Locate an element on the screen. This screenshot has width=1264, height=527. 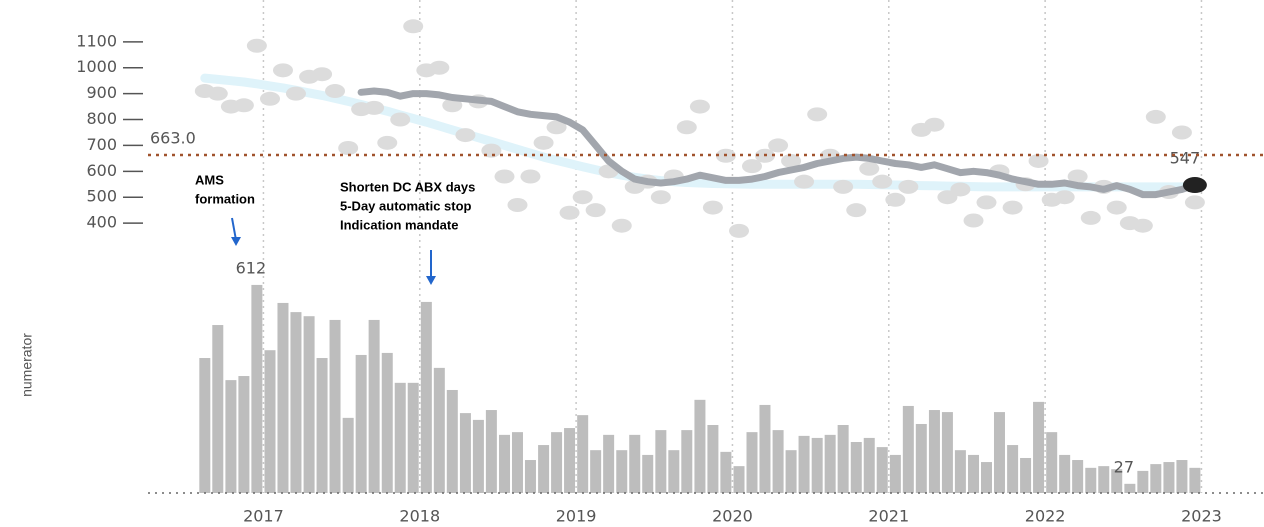
y-tick-label: 400 is located at coordinates (101, 222).